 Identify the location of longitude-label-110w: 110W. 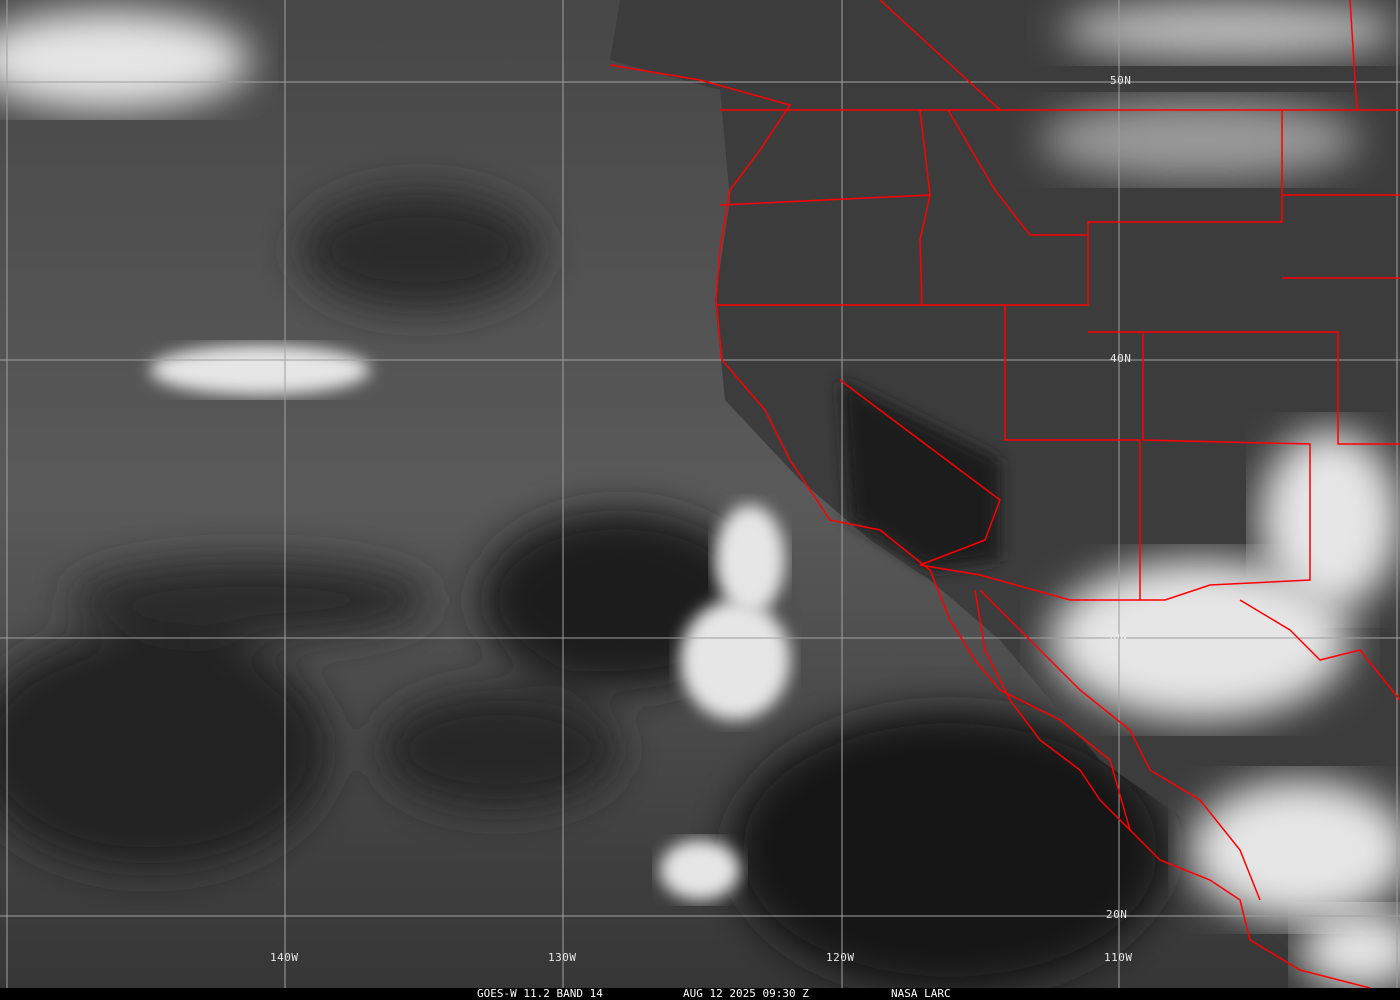
(1118, 957).